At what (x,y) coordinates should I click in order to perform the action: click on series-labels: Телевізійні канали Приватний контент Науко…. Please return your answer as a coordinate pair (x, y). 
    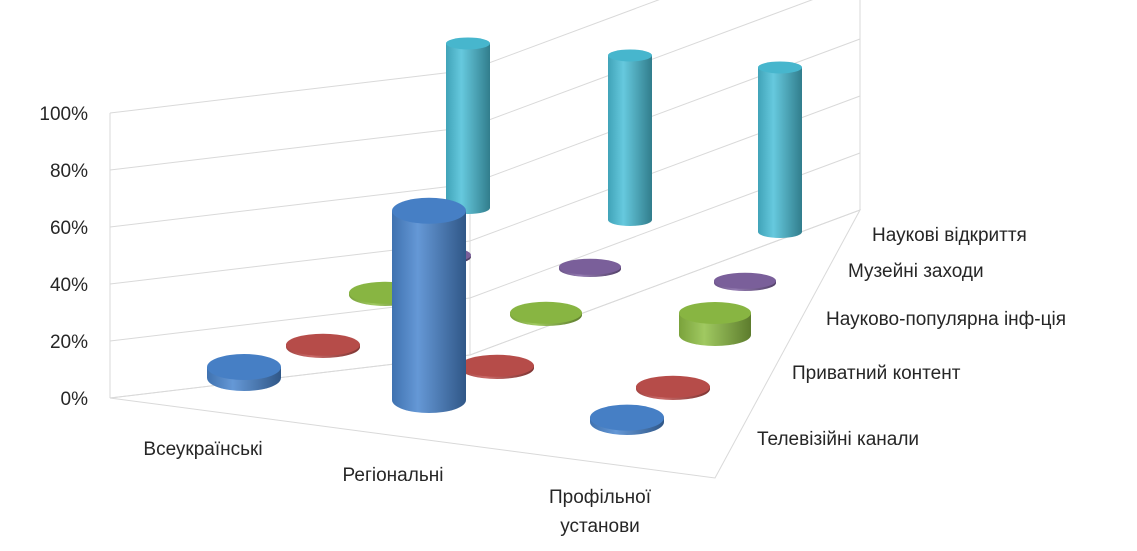
    Looking at the image, I should click on (911, 337).